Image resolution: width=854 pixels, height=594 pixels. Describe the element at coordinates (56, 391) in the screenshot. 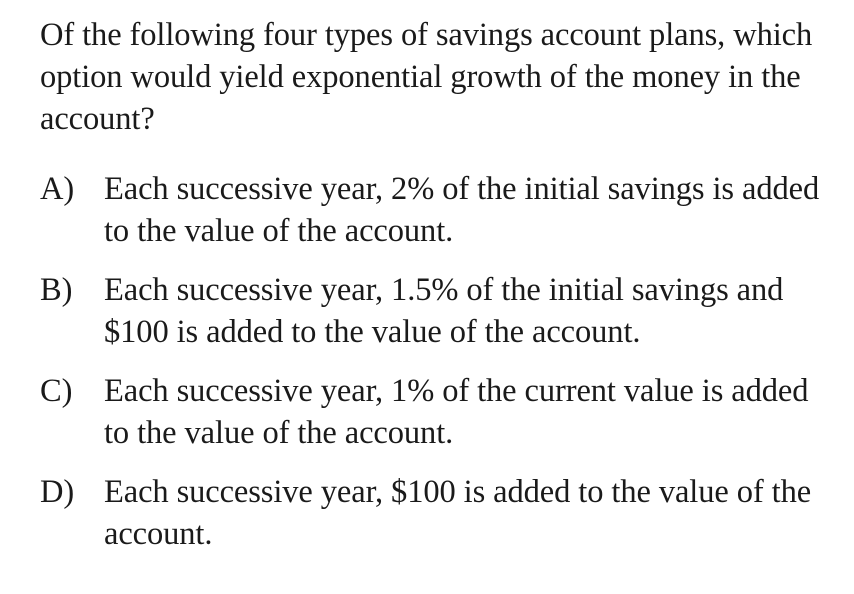

I see `choice-letter: C)` at that location.